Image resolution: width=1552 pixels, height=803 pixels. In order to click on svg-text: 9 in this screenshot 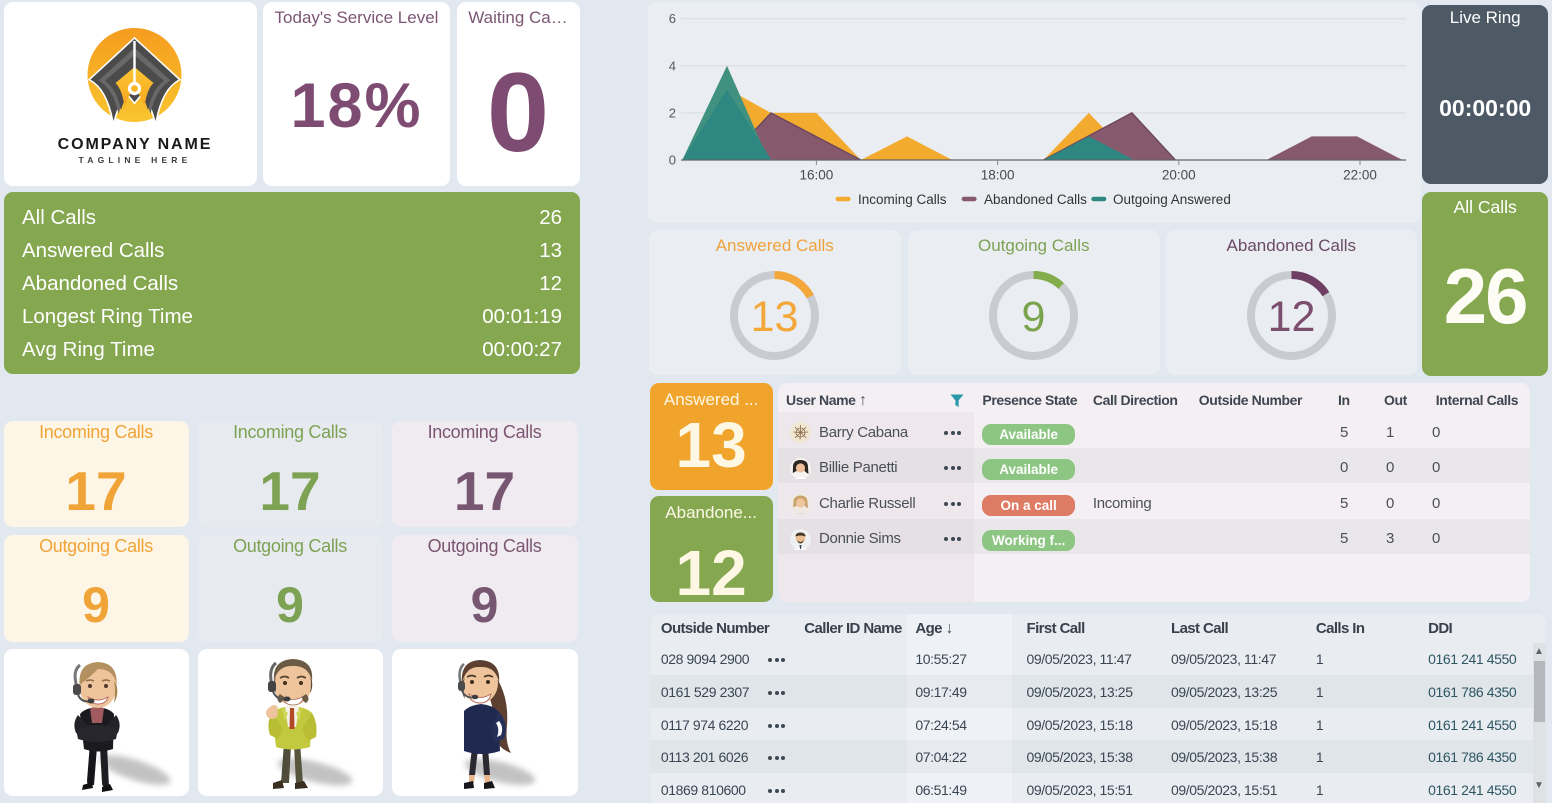, I will do `click(1034, 317)`.